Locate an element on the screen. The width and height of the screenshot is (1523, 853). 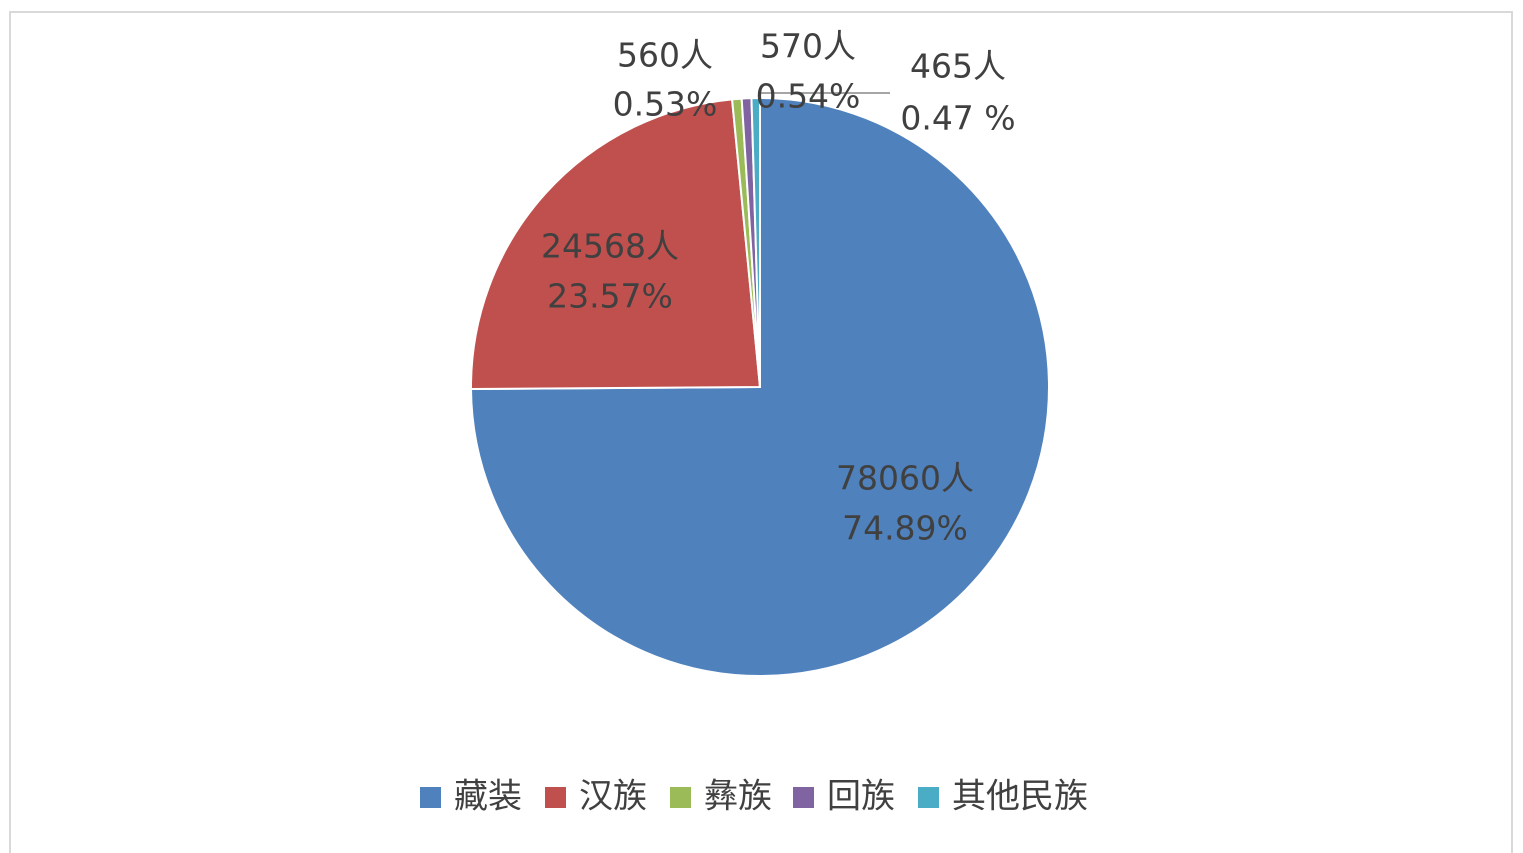
data-label: 465人 is located at coordinates (958, 66).